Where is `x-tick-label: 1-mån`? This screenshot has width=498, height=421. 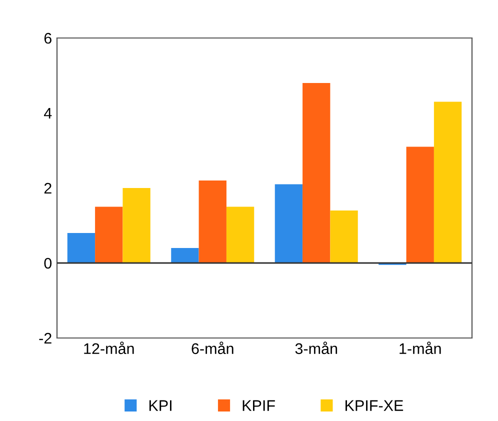 x-tick-label: 1-mån is located at coordinates (420, 348).